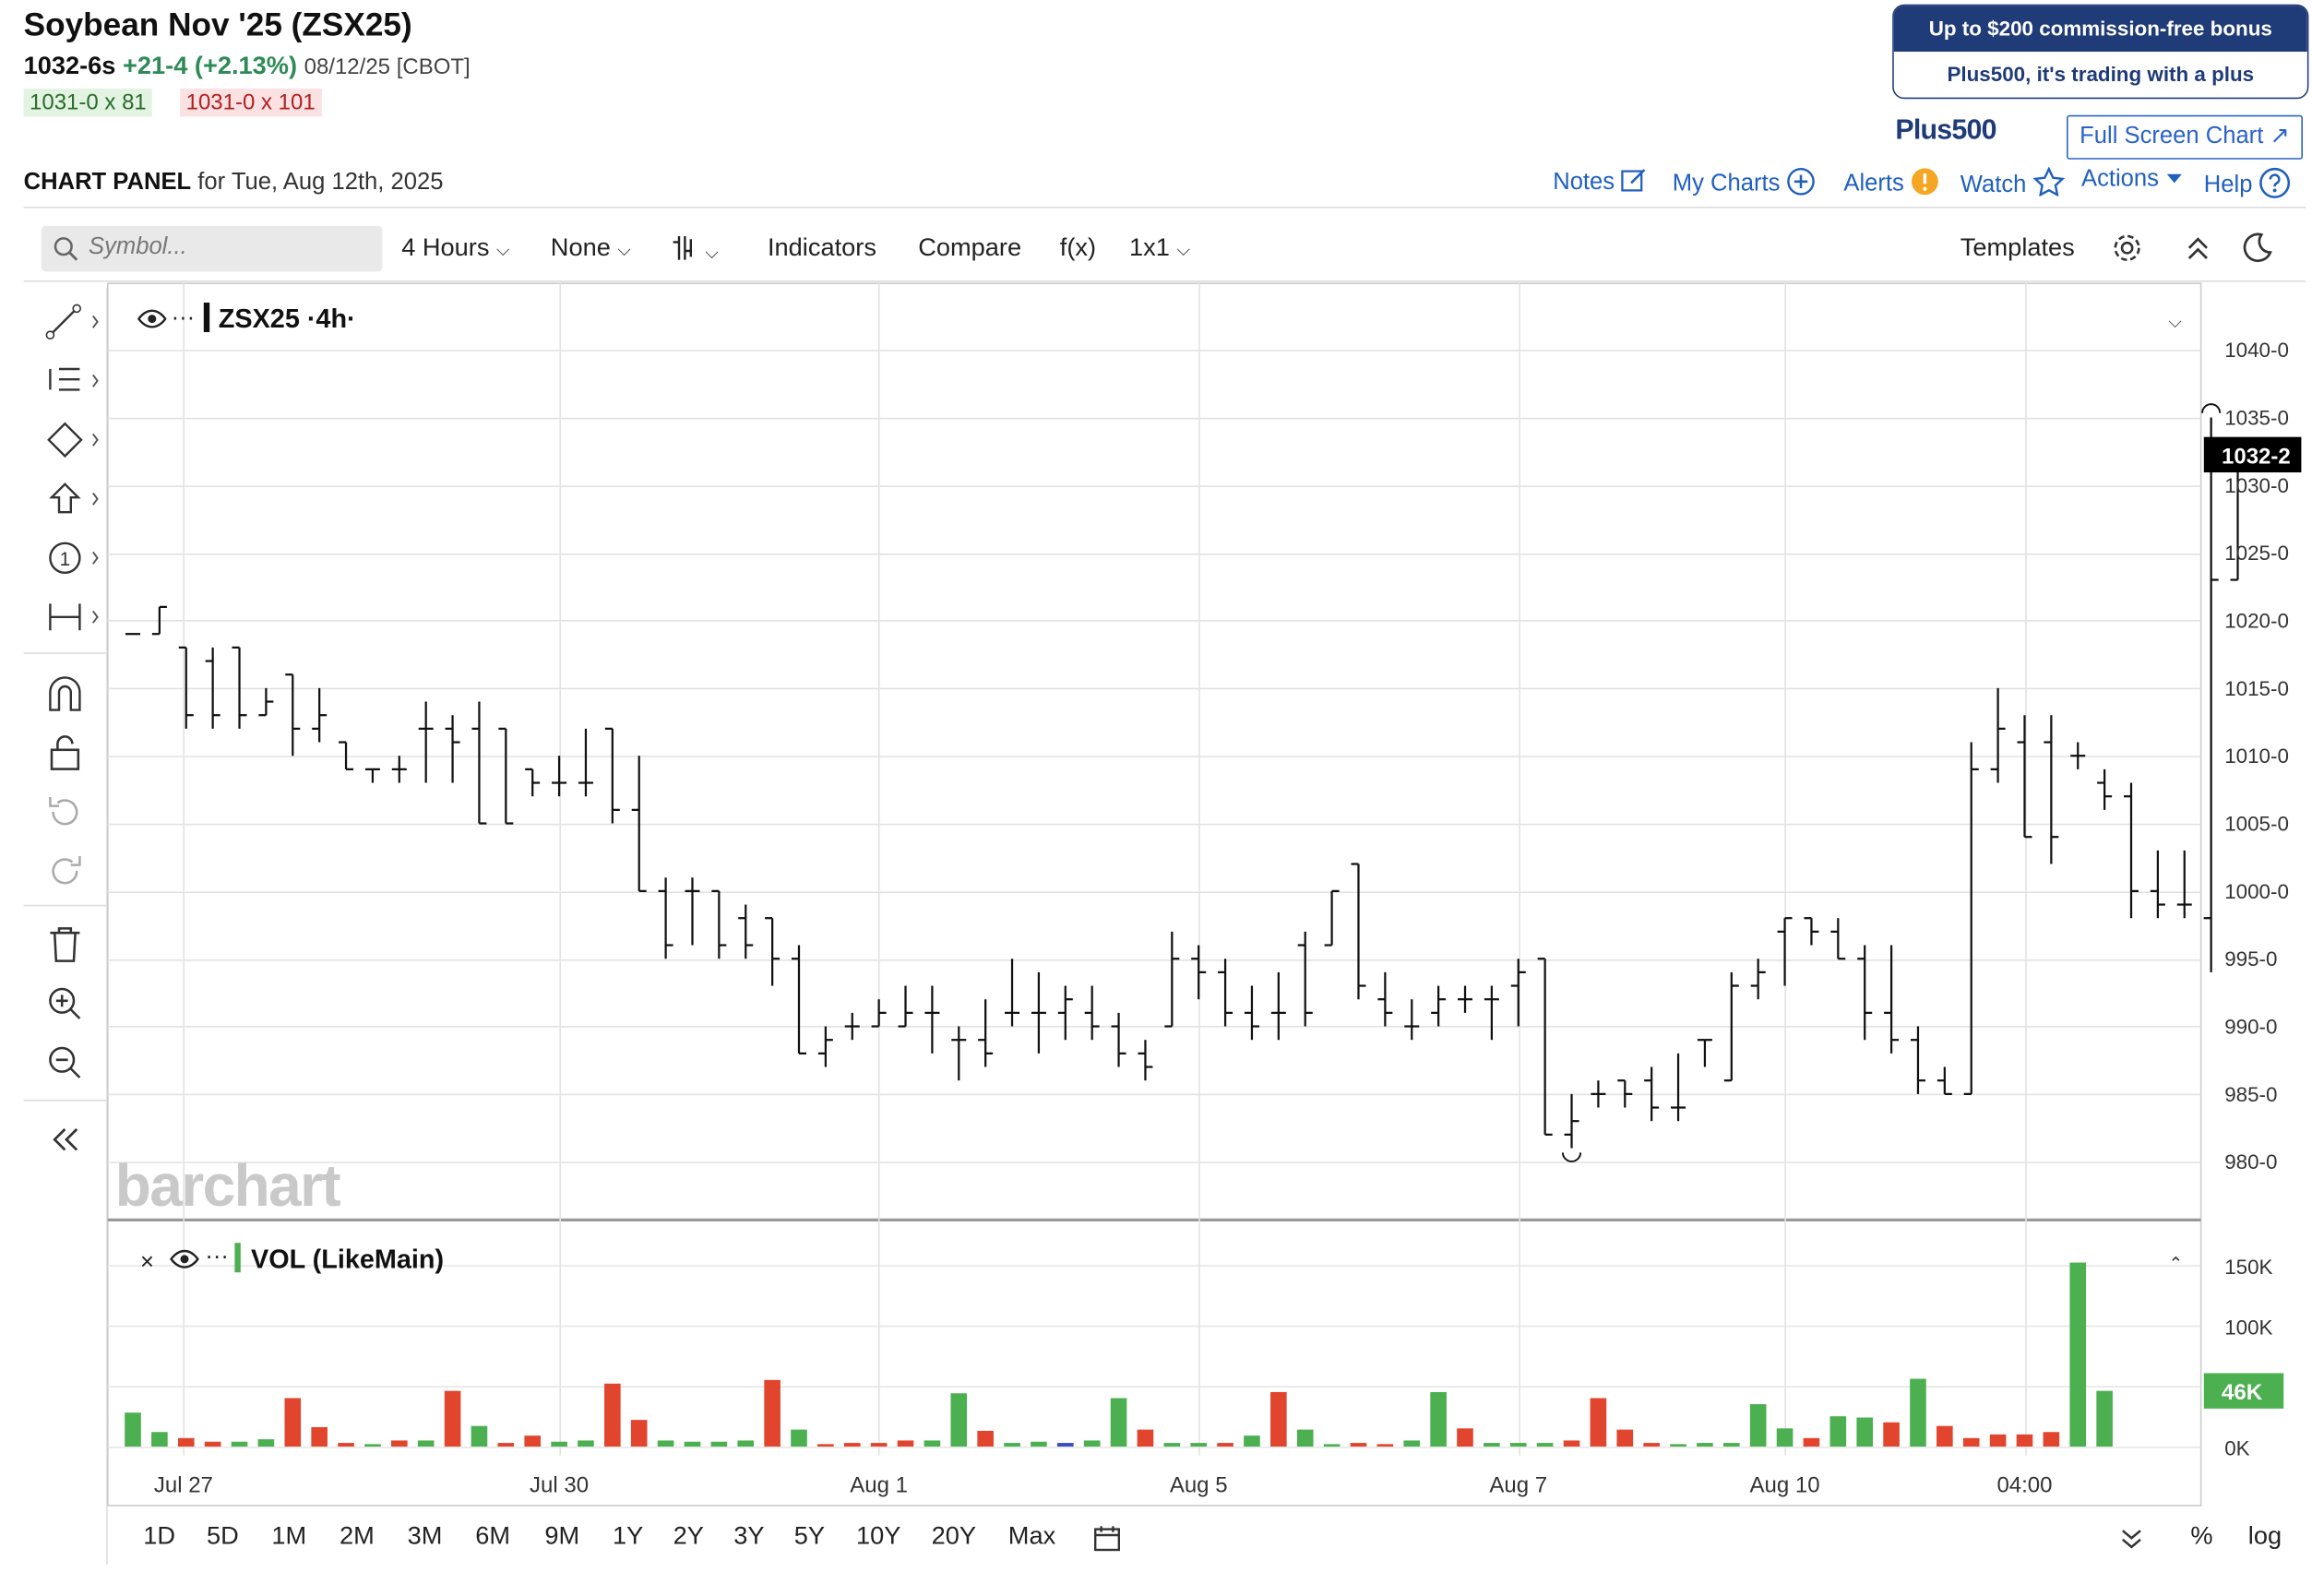  I want to click on range-max: Max, so click(1031, 1535).